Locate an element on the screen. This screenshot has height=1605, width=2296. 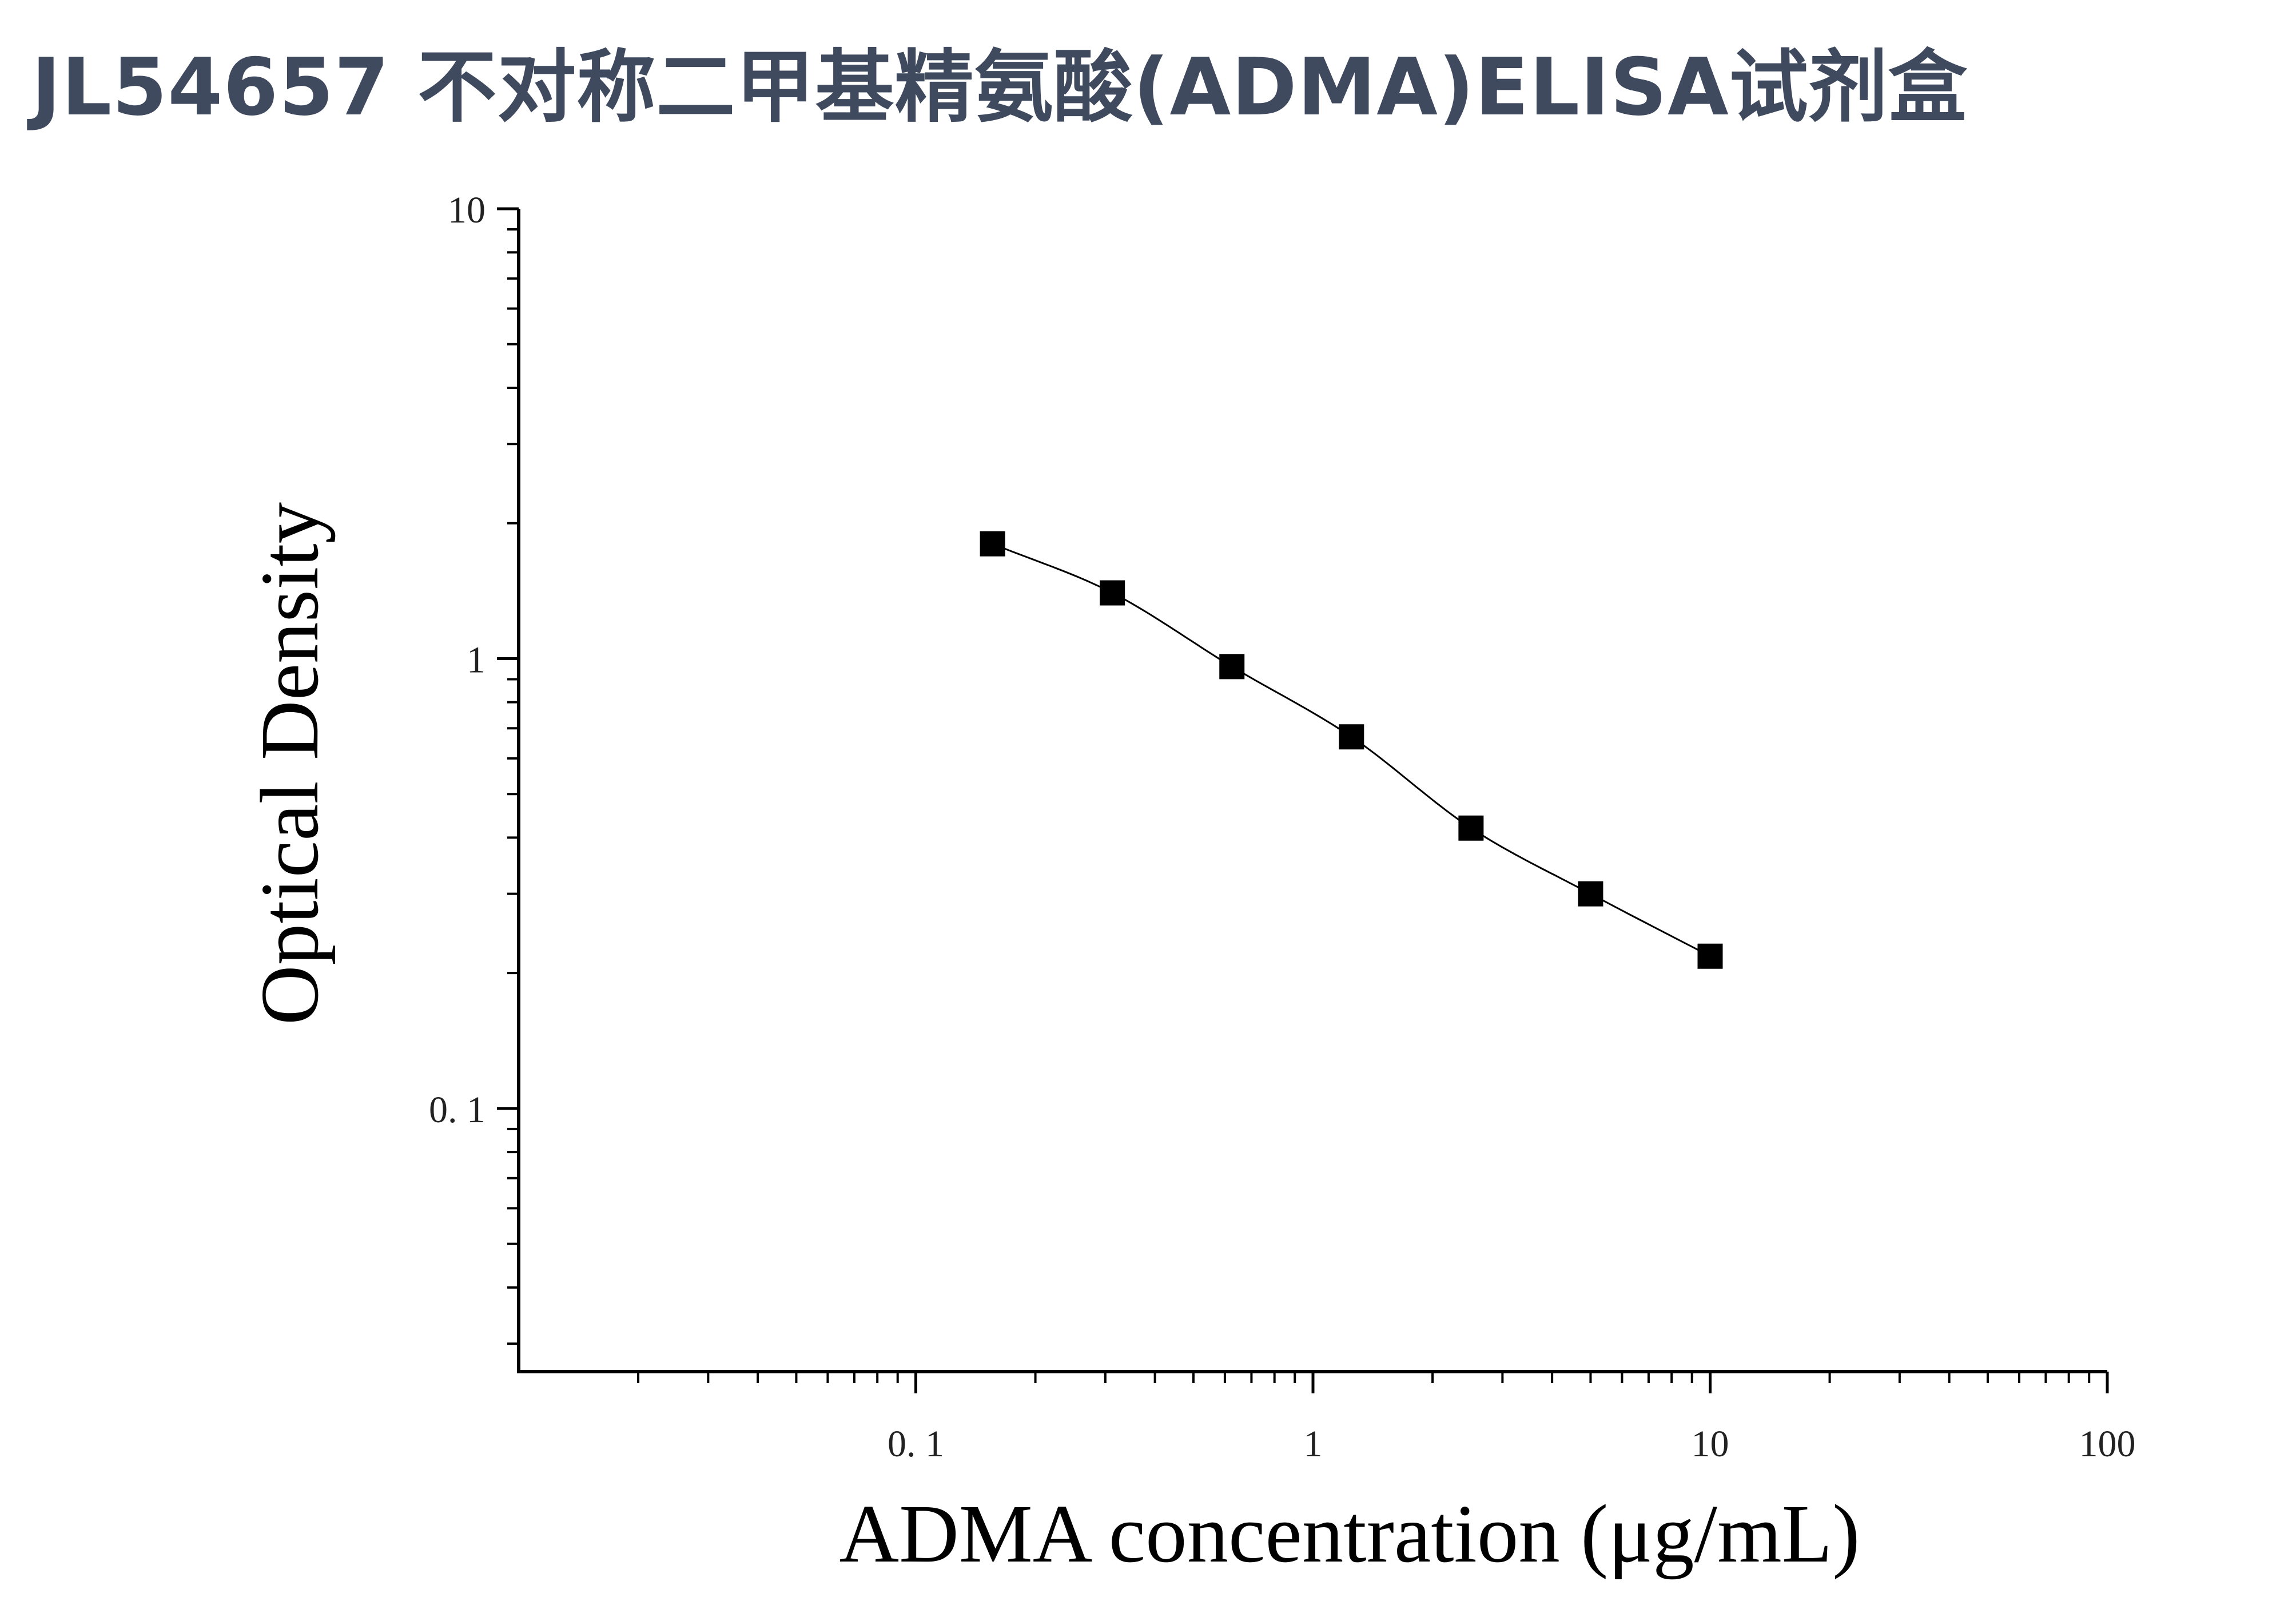
x-tick-label: 100 is located at coordinates (2107, 1444).